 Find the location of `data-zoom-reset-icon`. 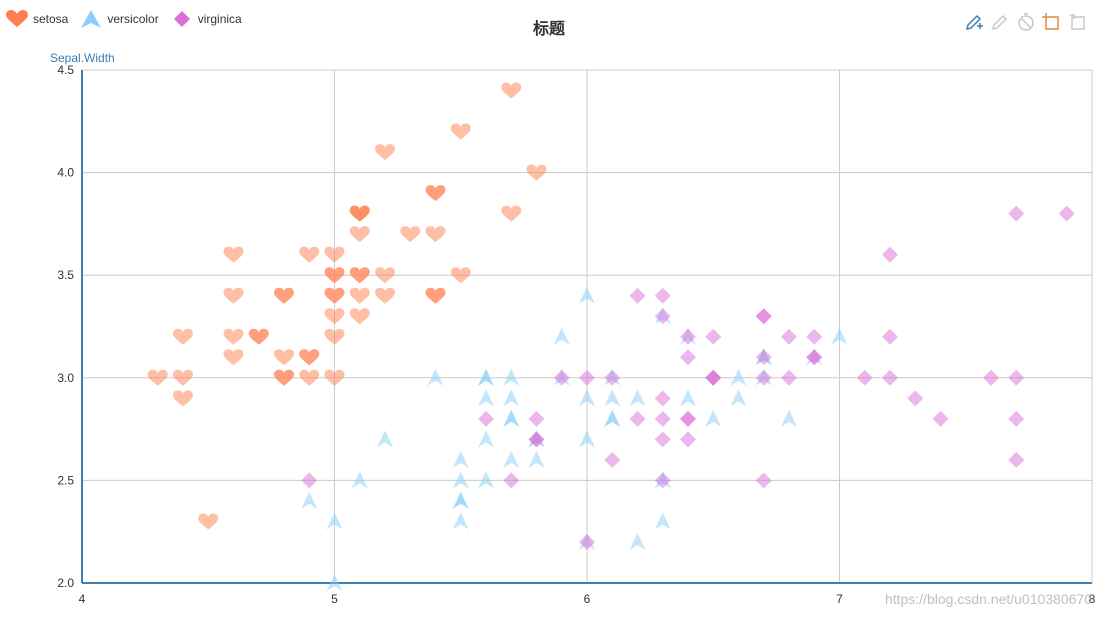

data-zoom-reset-icon is located at coordinates (1078, 22).